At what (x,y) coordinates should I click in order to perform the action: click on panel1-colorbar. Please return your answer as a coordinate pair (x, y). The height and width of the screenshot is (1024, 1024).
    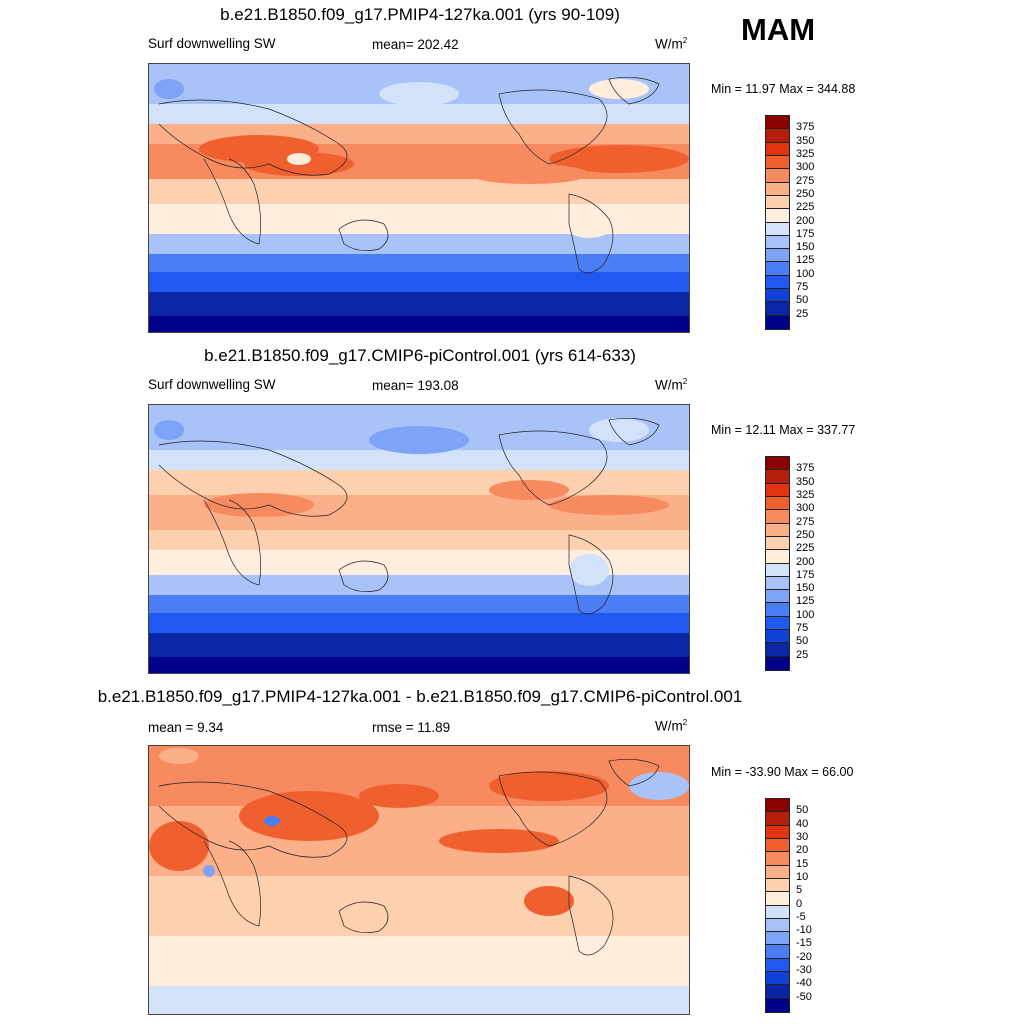
    Looking at the image, I should click on (777, 222).